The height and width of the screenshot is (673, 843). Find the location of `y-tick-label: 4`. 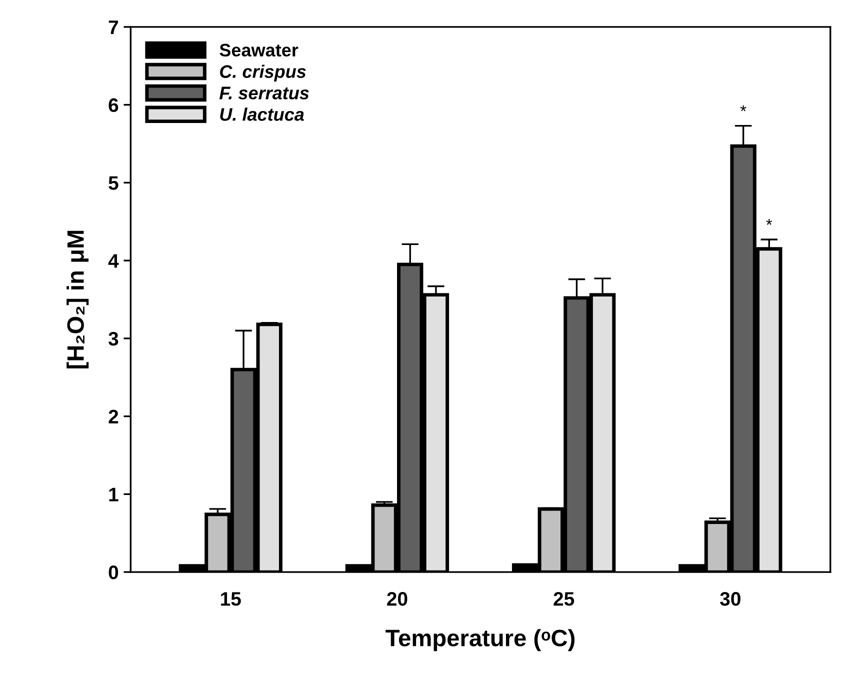

y-tick-label: 4 is located at coordinates (113, 261).